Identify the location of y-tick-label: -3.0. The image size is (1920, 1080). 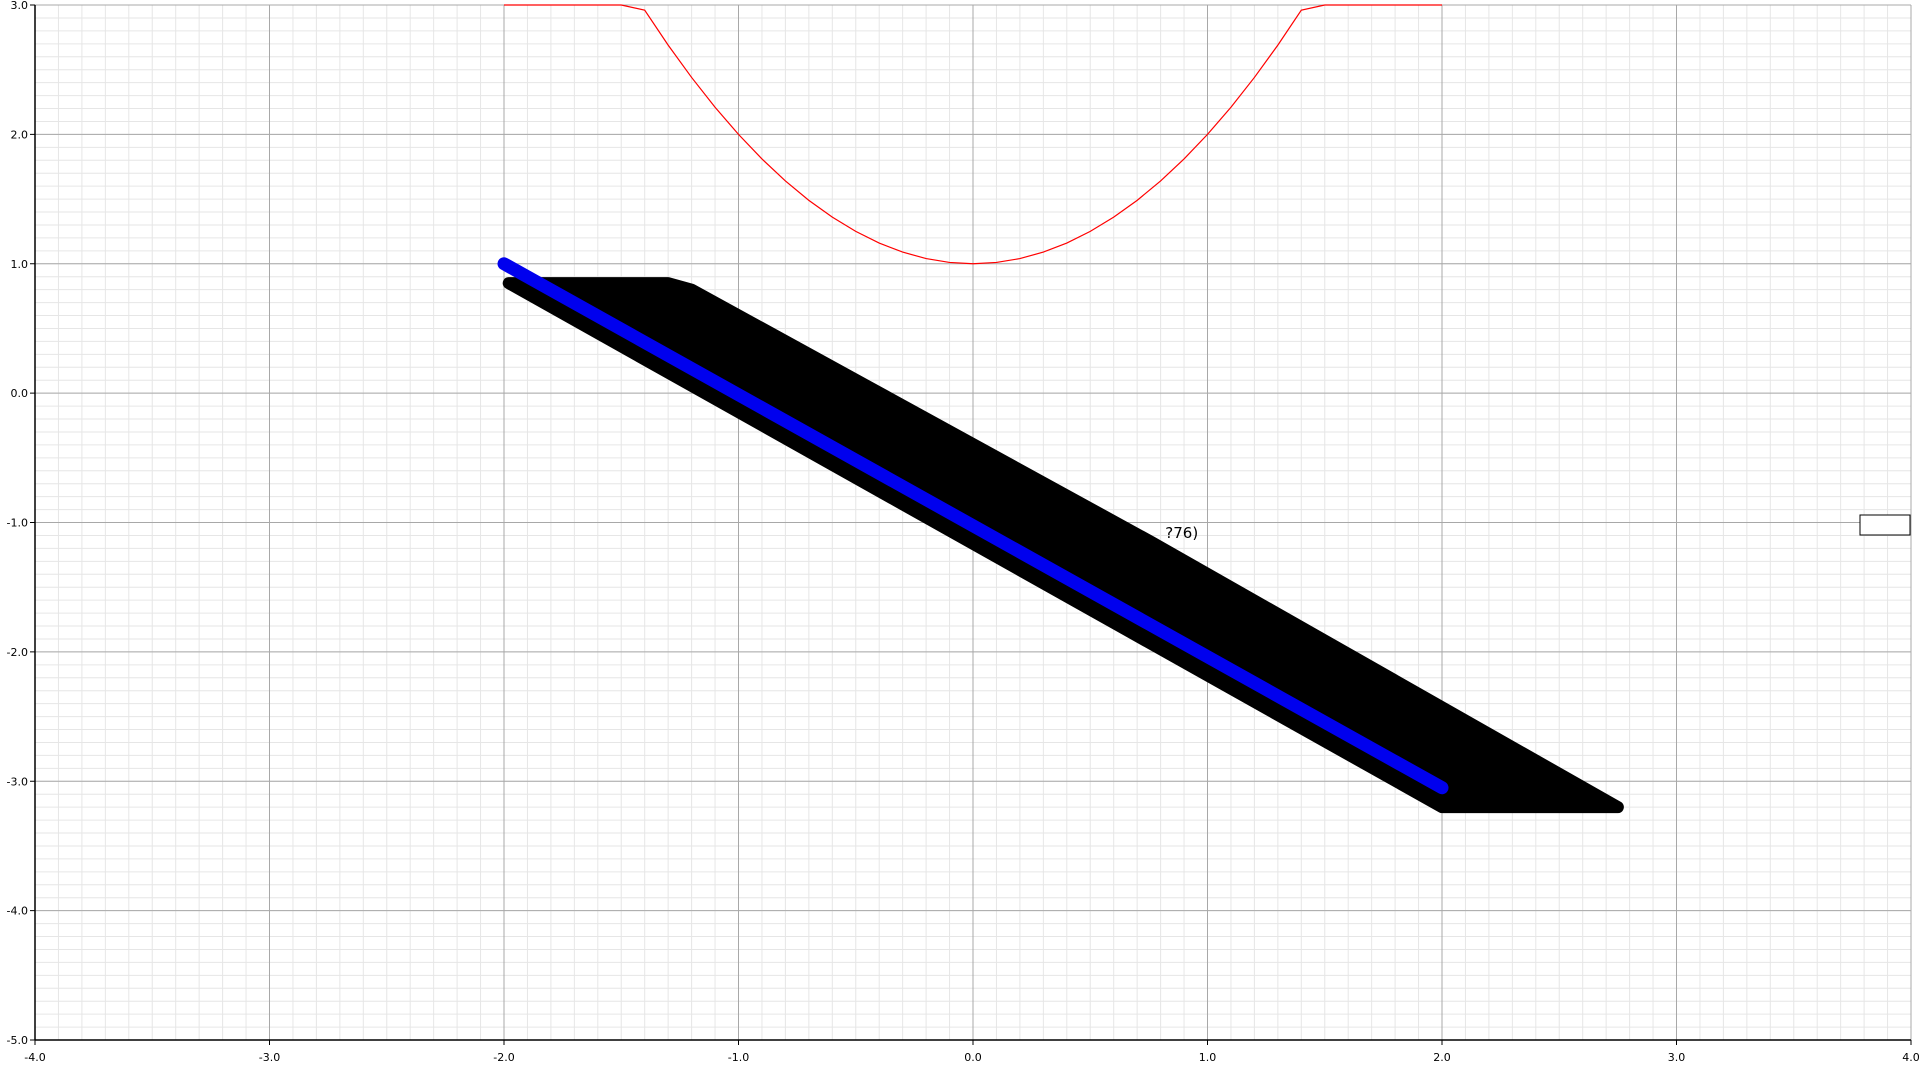
(17, 781).